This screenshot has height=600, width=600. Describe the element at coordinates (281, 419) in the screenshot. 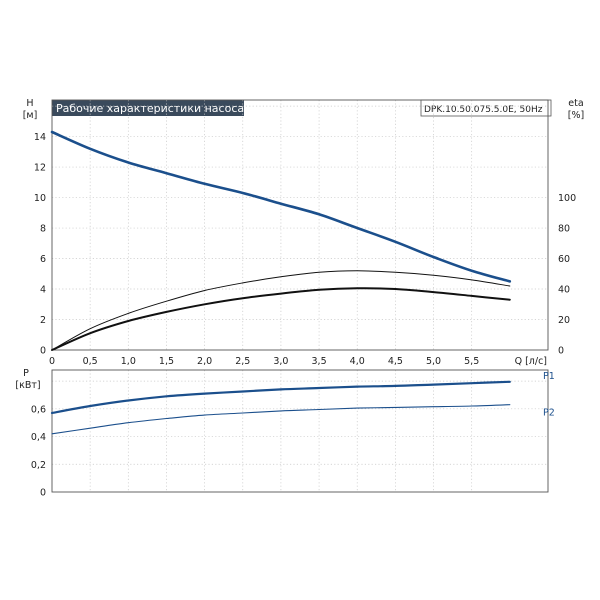

I see `series-p2-curve` at that location.